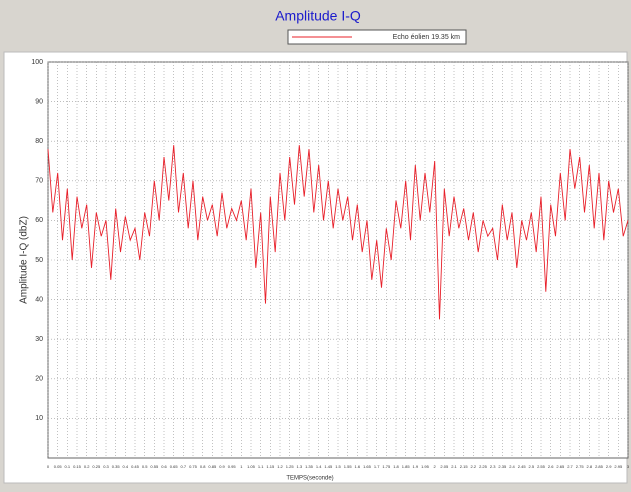 The height and width of the screenshot is (492, 631). I want to click on y-tick-label: 60, so click(39, 220).